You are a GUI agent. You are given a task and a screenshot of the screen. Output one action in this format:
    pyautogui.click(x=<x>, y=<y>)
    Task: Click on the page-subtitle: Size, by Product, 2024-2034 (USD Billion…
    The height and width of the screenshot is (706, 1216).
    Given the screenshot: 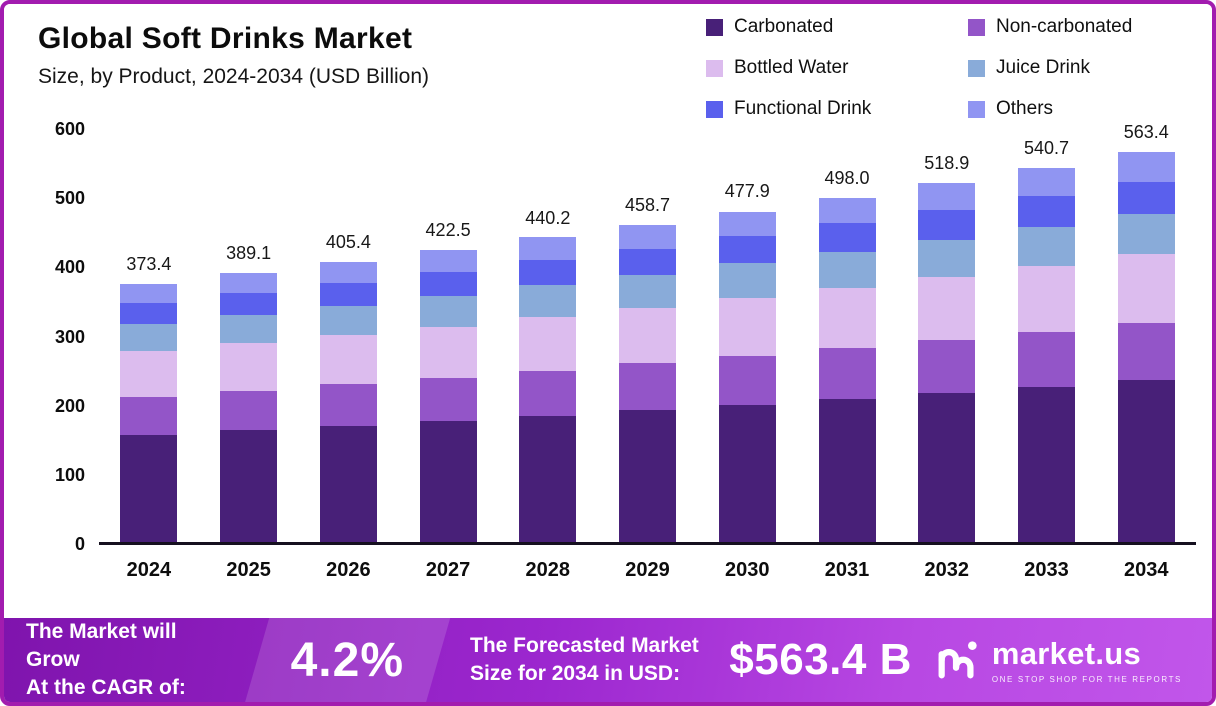 What is the action you would take?
    pyautogui.click(x=234, y=76)
    